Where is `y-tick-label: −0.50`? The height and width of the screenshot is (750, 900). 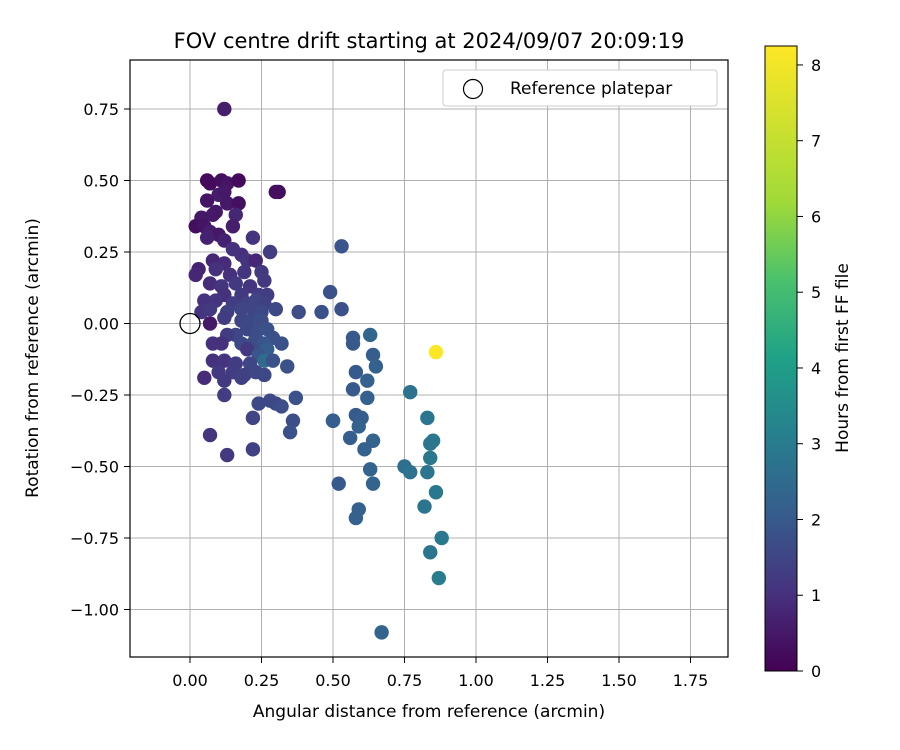
y-tick-label: −0.50 is located at coordinates (94, 467).